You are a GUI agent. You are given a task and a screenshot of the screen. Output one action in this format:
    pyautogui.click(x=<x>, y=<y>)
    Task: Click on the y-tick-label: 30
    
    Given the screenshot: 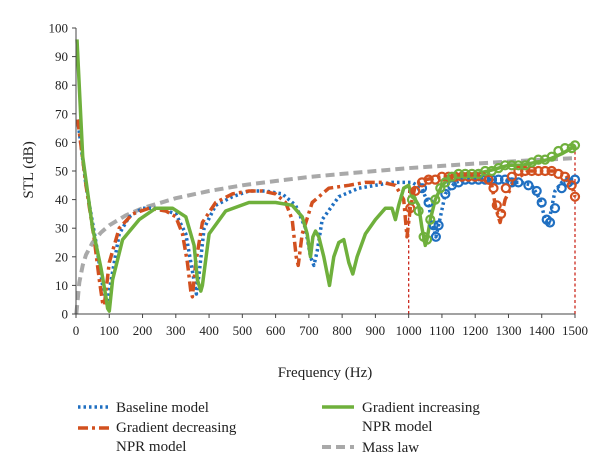 What is the action you would take?
    pyautogui.click(x=61, y=228)
    